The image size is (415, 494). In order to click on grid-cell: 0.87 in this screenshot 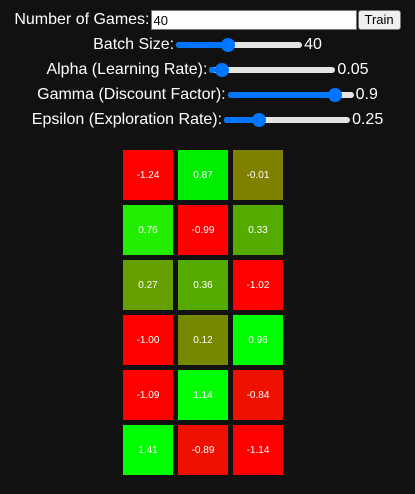, I will do `click(203, 175)`.